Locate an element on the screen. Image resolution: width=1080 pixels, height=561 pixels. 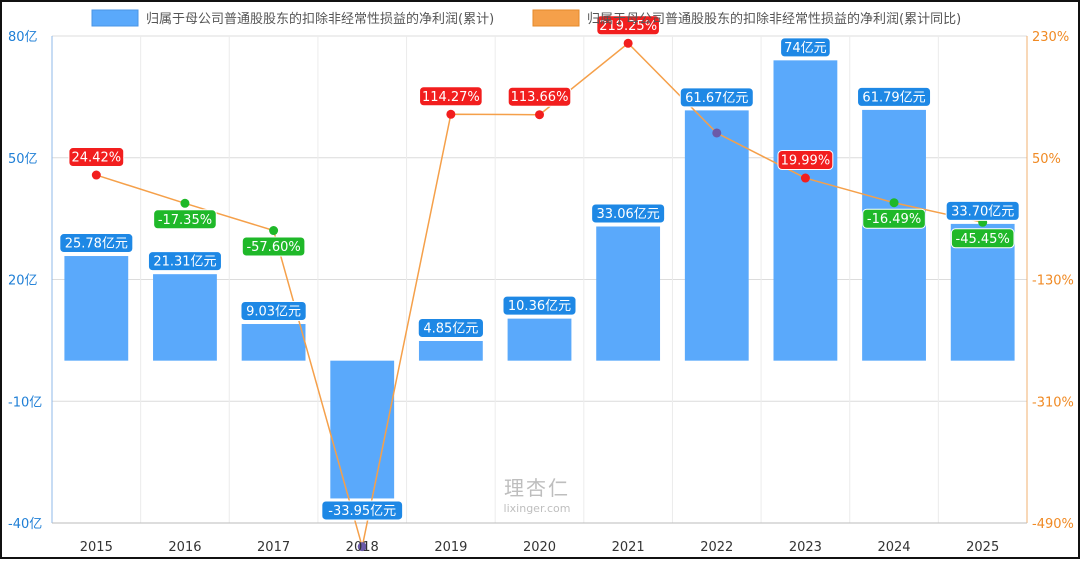
bar-data-label: 33.70亿元 is located at coordinates (982, 211).